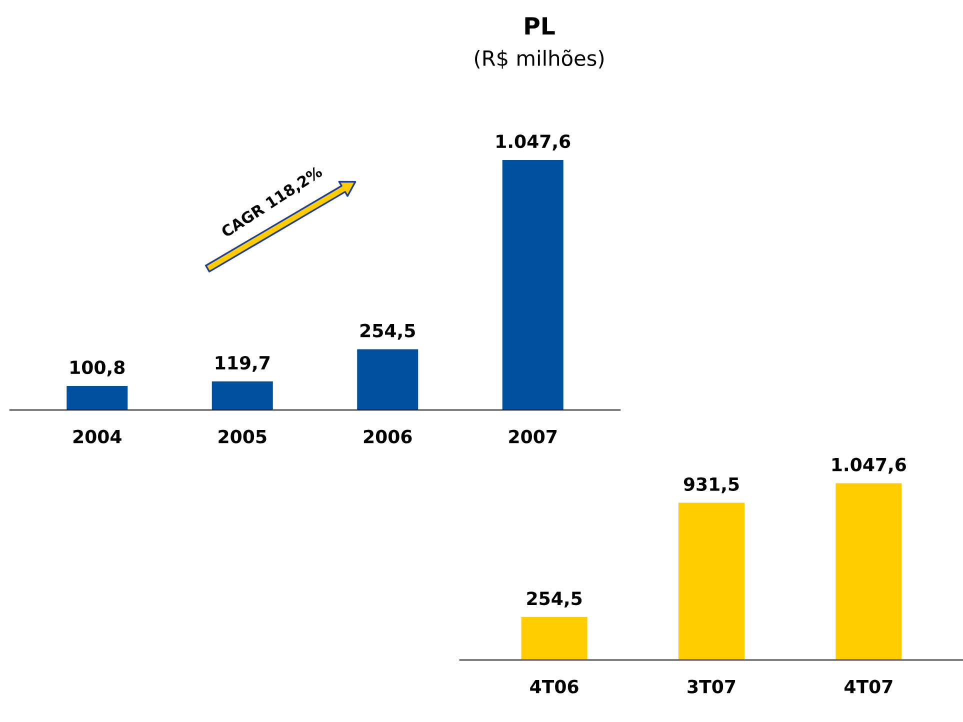 The image size is (963, 722). I want to click on x-tick-label: 2007, so click(533, 437).